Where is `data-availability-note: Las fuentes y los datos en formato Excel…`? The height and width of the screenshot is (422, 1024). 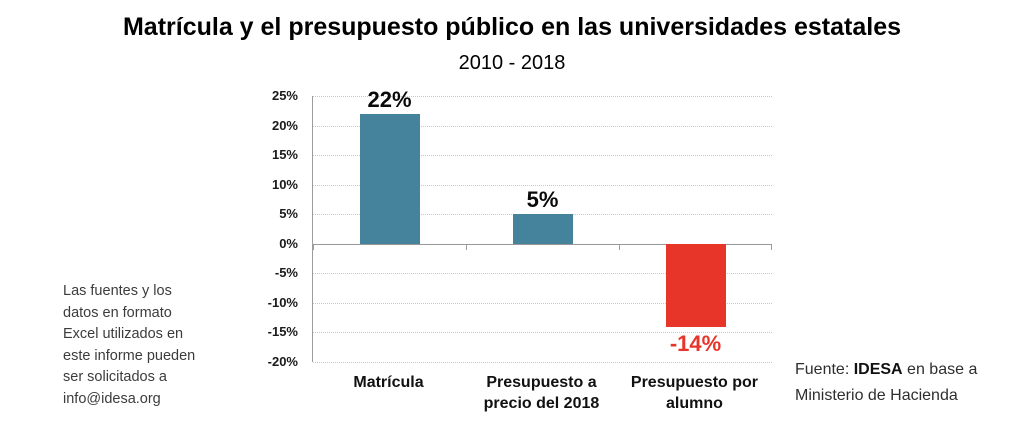 data-availability-note: Las fuentes y los datos en formato Excel… is located at coordinates (158, 345).